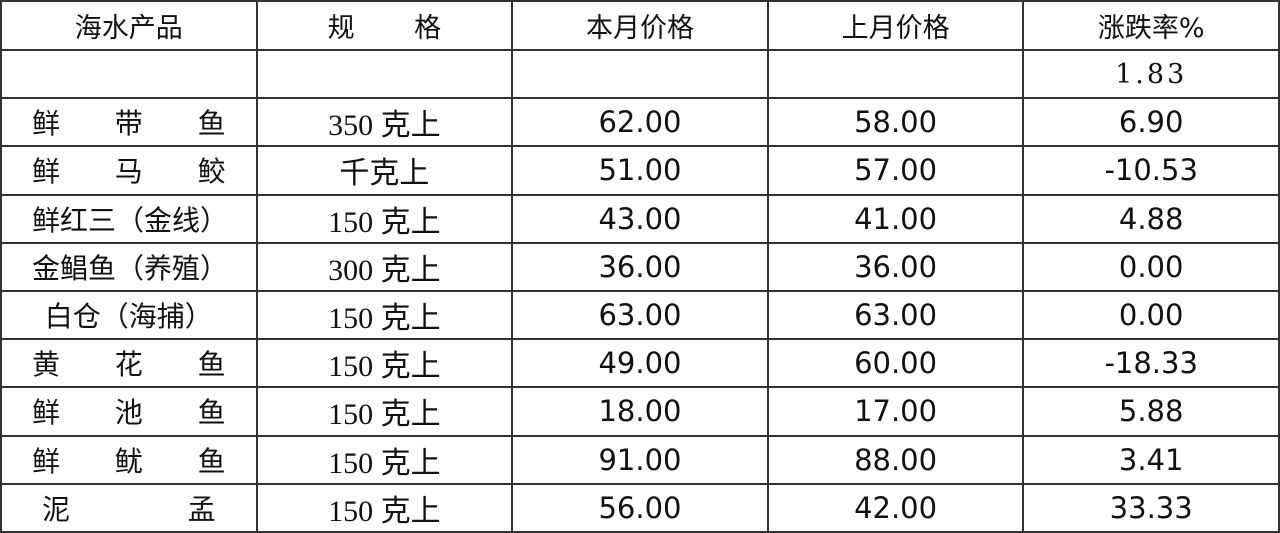 This screenshot has height=533, width=1280. I want to click on product-name: 鲜马鲛, so click(129, 170).